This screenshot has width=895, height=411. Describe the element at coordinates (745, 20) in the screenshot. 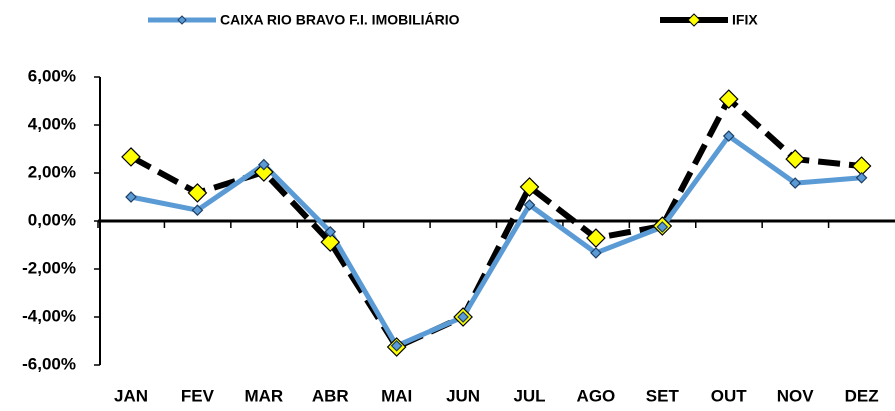

I see `legend-label: IFIX` at that location.